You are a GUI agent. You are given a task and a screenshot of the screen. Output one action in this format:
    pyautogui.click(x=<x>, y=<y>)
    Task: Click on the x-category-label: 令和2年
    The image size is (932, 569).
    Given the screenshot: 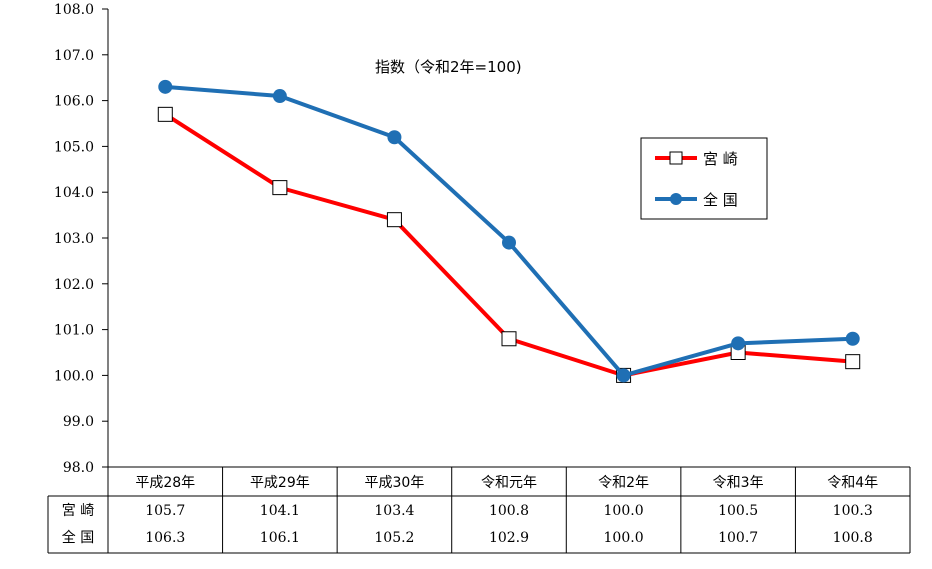 What is the action you would take?
    pyautogui.click(x=623, y=483)
    